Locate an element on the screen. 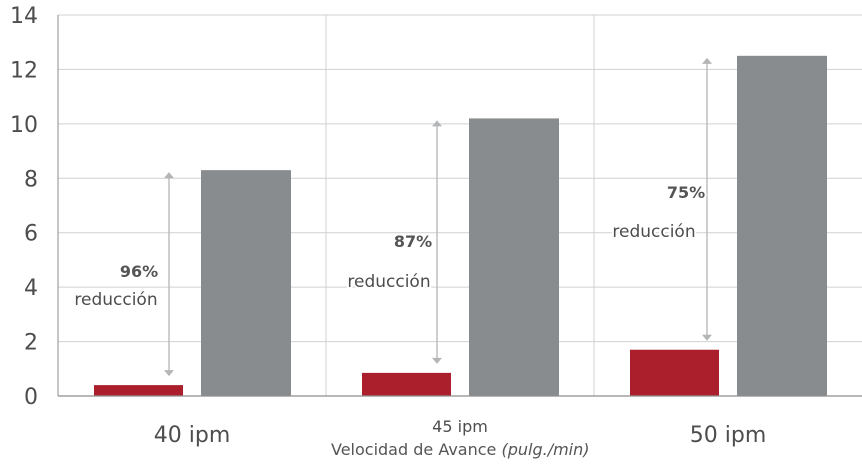 The height and width of the screenshot is (467, 862). x-axis-unit: (pulg./min) is located at coordinates (545, 449).